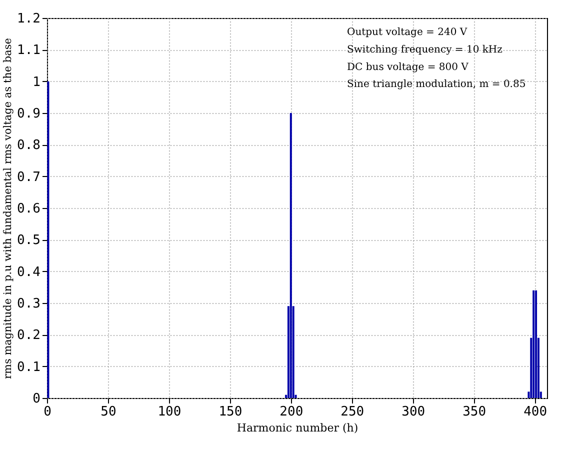 The image size is (562, 450). Describe the element at coordinates (8, 208) in the screenshot. I see `y-axis-title: rms magnitude in p.u with fundamental rms voltage as the base` at that location.